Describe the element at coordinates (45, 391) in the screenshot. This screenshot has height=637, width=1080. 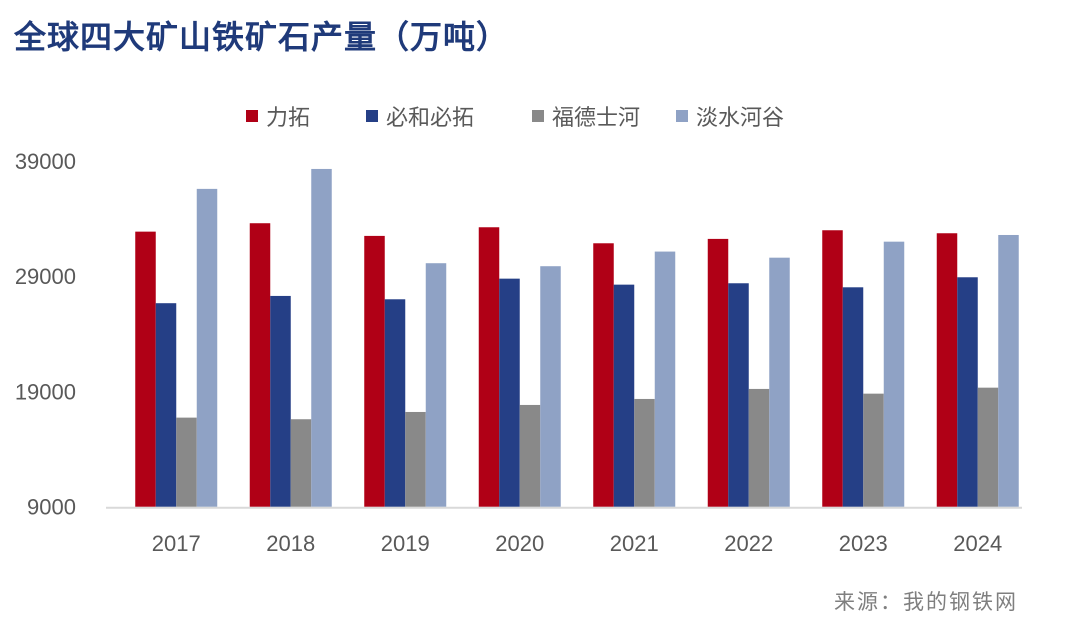
I see `y-tick-label: 19000` at that location.